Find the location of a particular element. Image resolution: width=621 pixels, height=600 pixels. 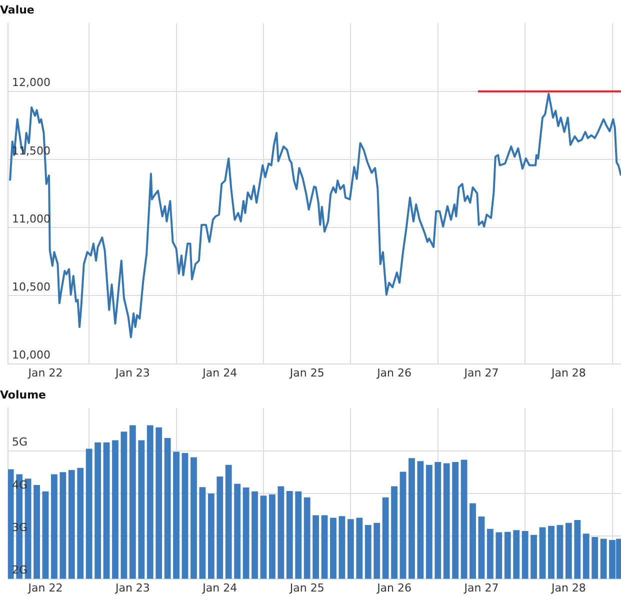

y-tick-label: 10,000 is located at coordinates (31, 355).